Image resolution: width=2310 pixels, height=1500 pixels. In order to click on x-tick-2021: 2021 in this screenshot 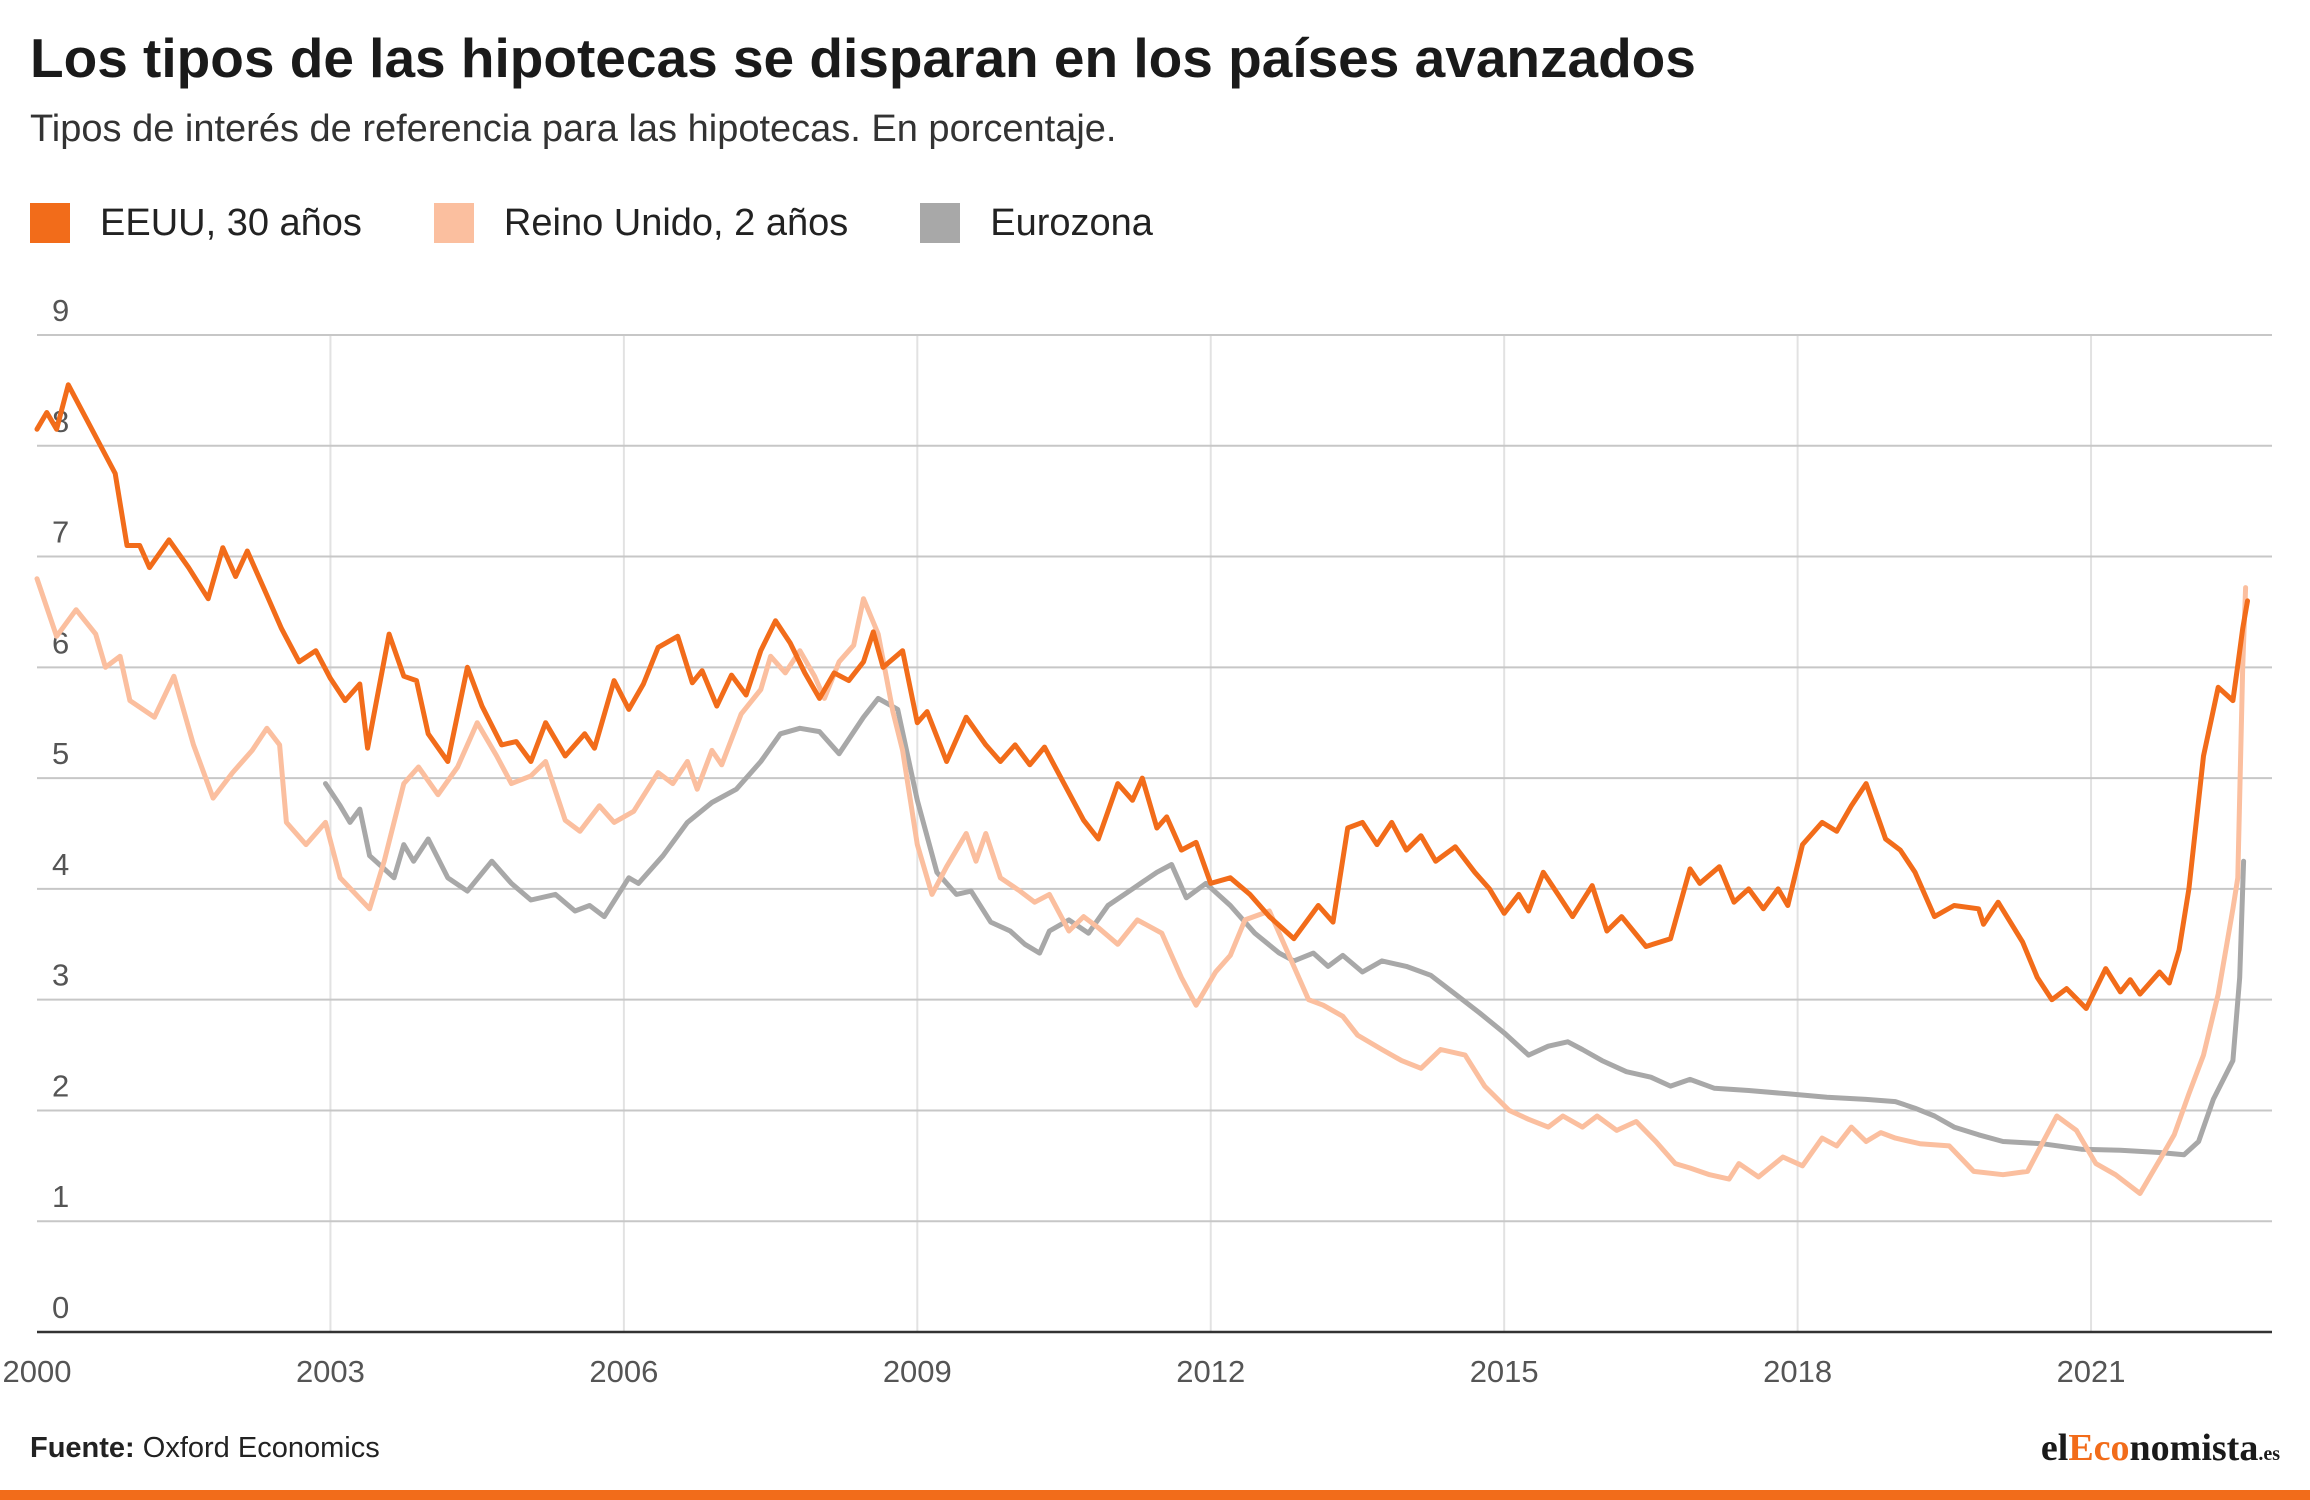, I will do `click(2091, 1371)`.